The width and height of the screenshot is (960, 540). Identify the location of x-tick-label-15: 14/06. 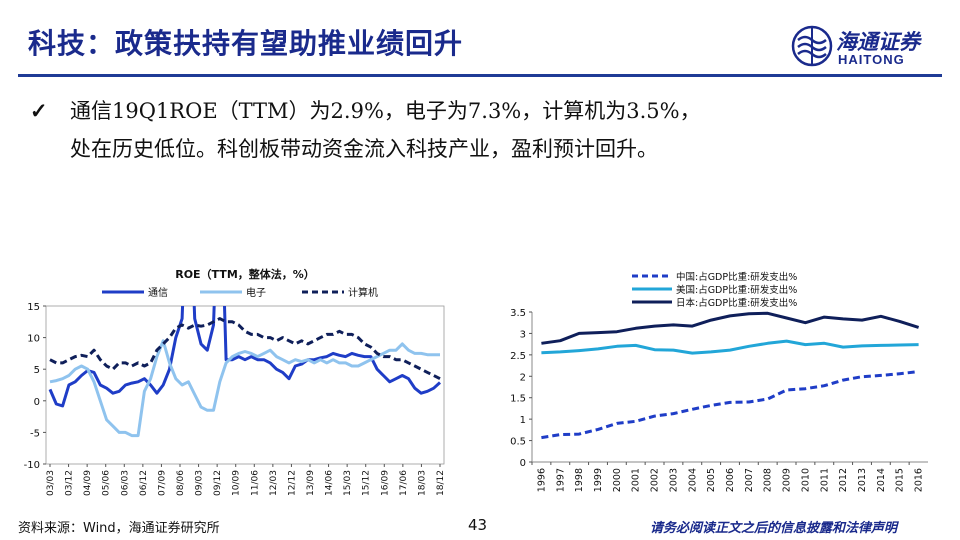
(330, 483).